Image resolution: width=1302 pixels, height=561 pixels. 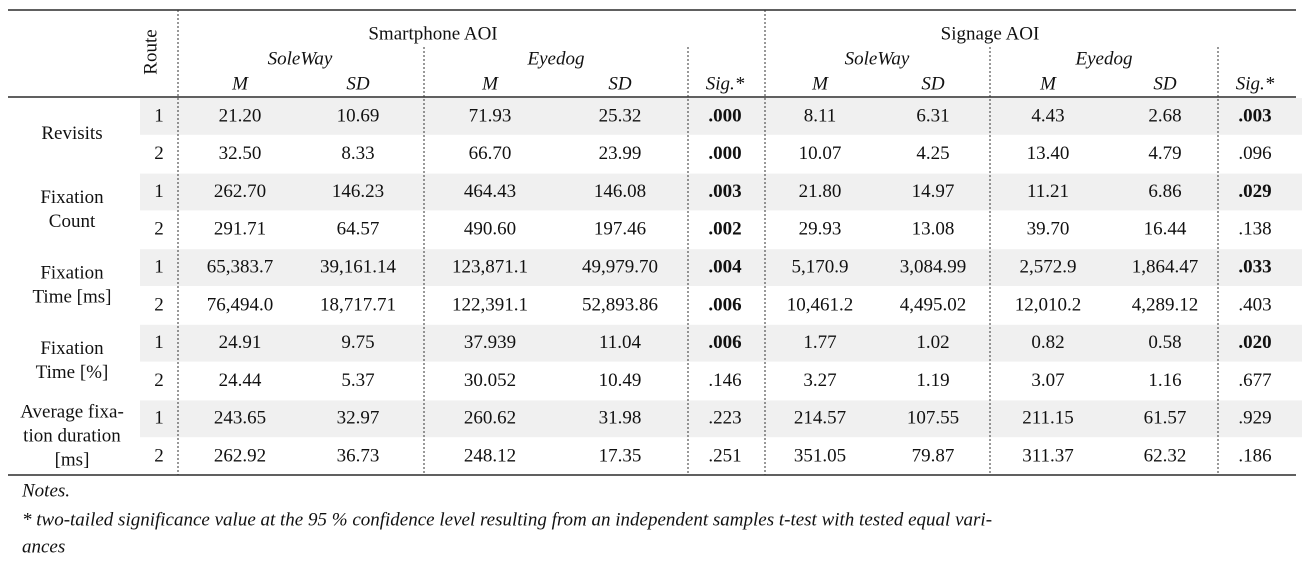 I want to click on cell: .033, so click(x=1254, y=266).